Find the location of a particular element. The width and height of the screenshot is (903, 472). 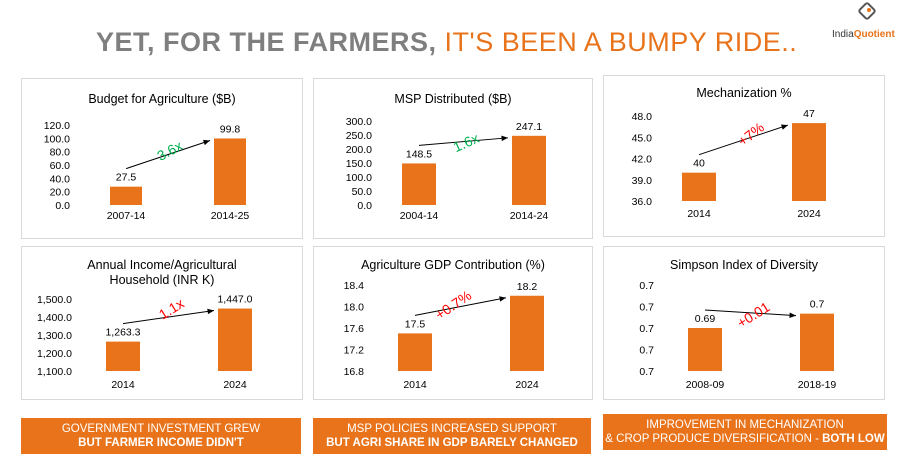

banner-2-line2: BUT AGRI SHARE IN GDP BARELY CHANGED is located at coordinates (452, 443).